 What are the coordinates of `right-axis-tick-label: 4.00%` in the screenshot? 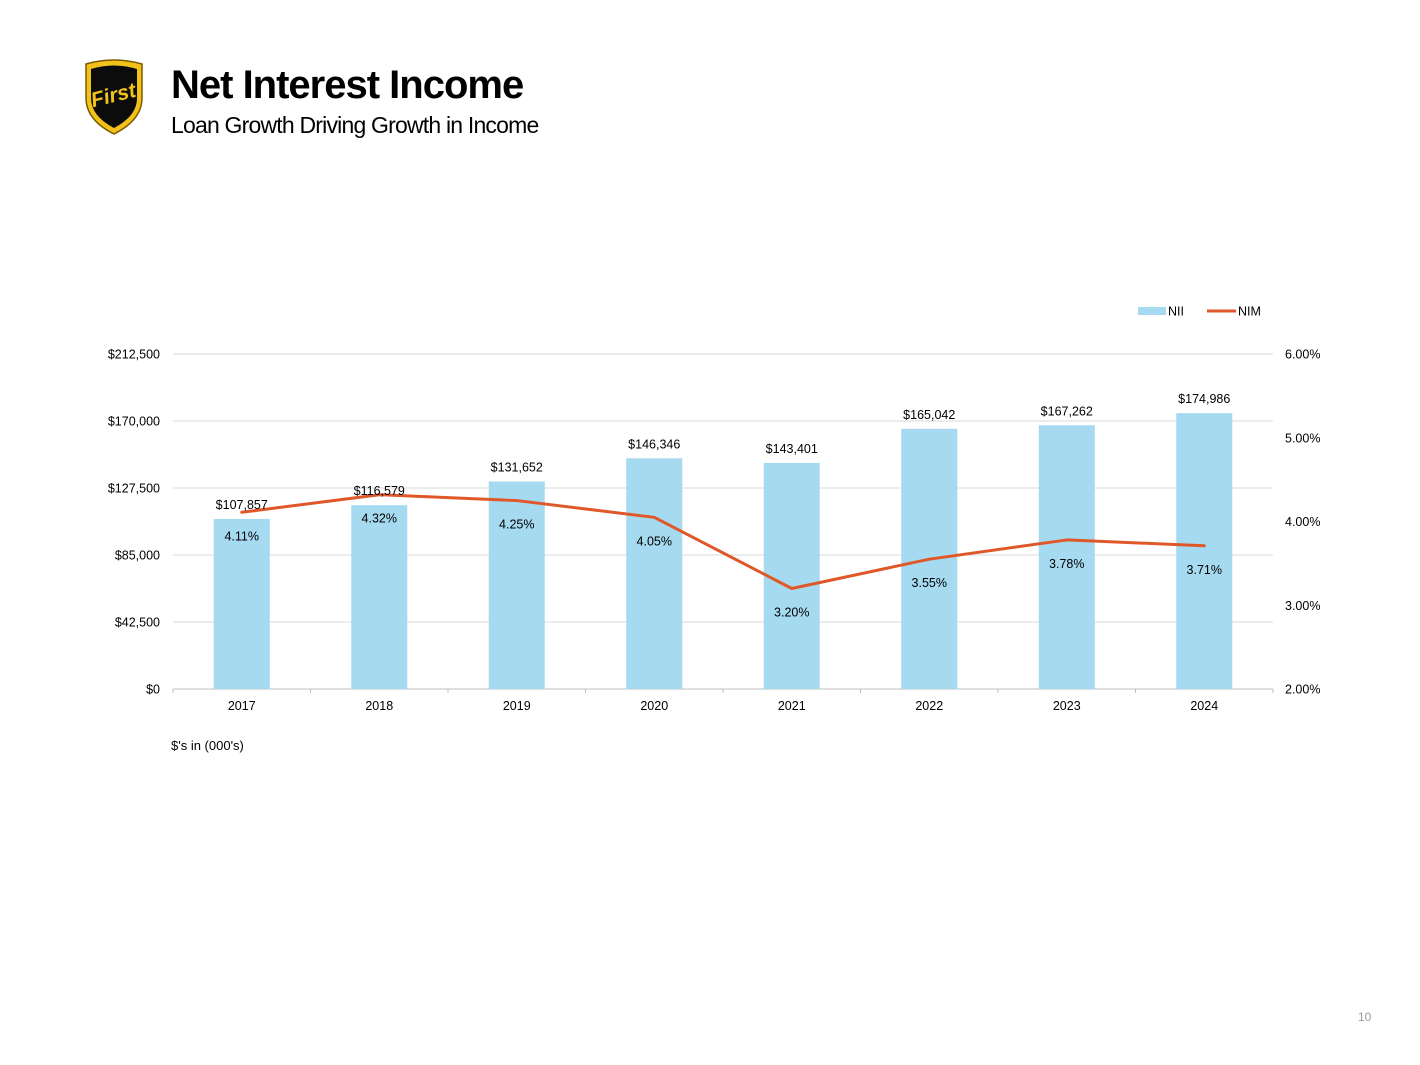 It's located at (1302, 522).